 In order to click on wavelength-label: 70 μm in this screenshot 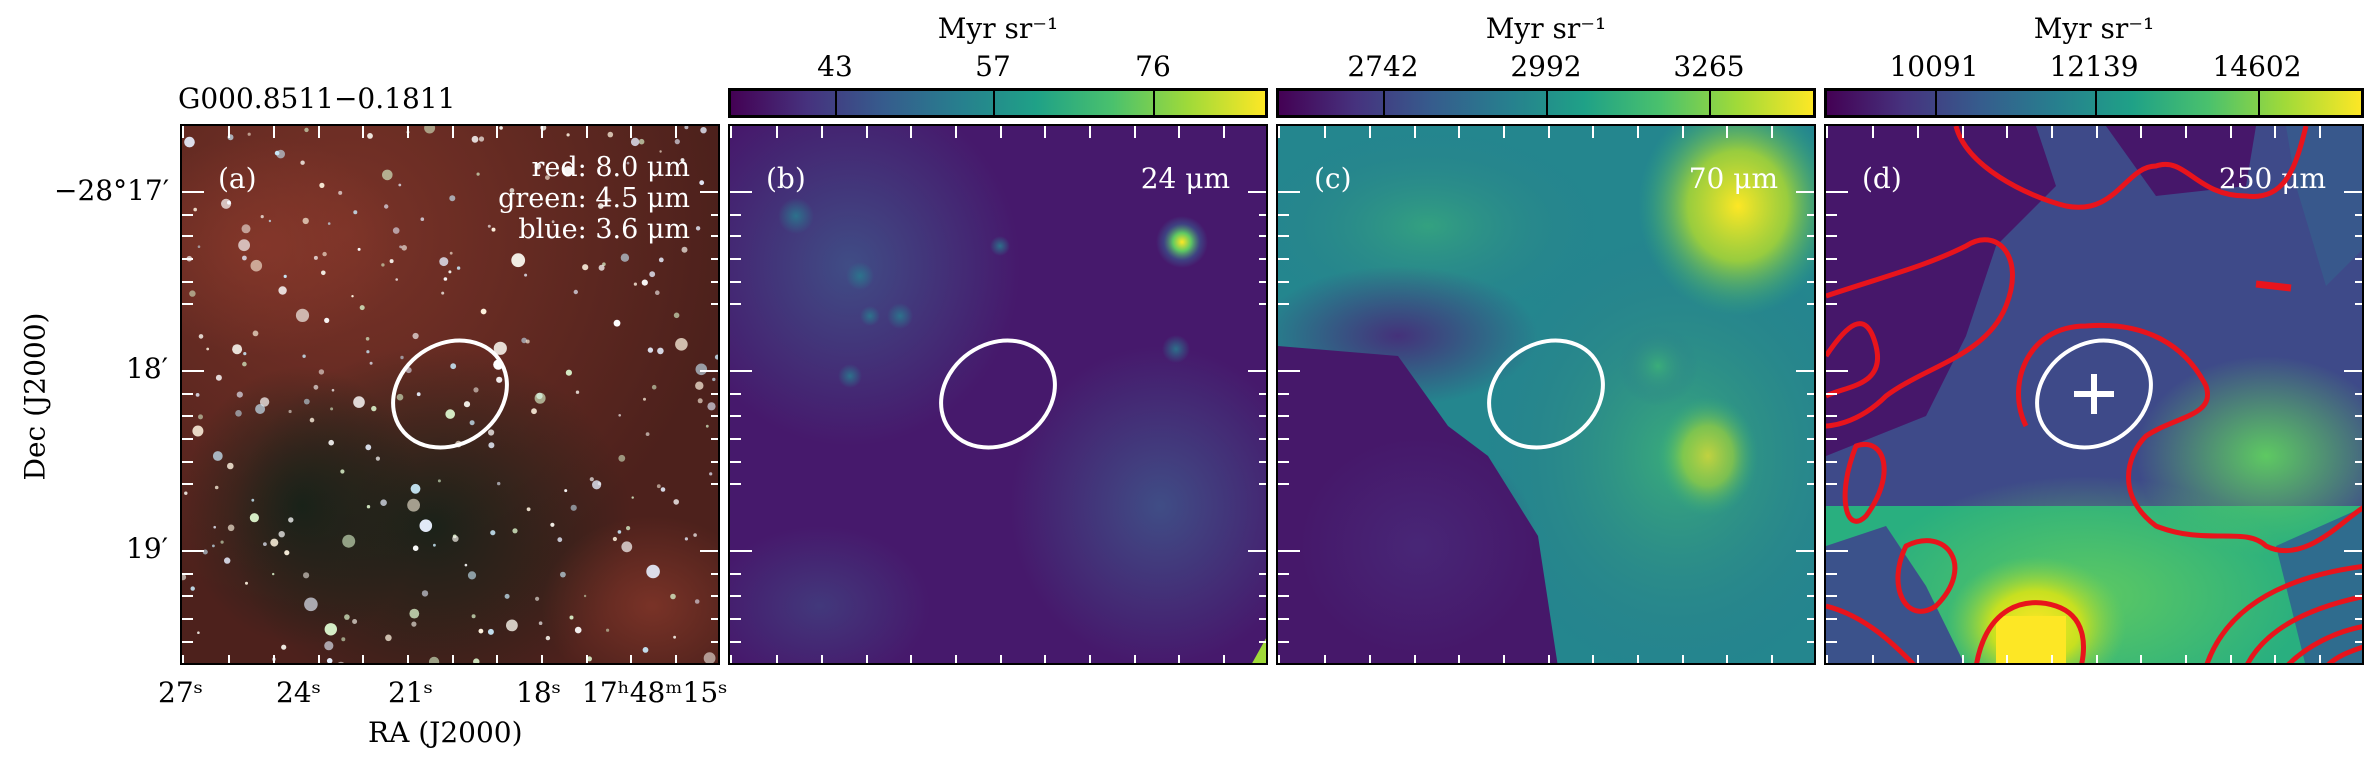, I will do `click(1733, 178)`.